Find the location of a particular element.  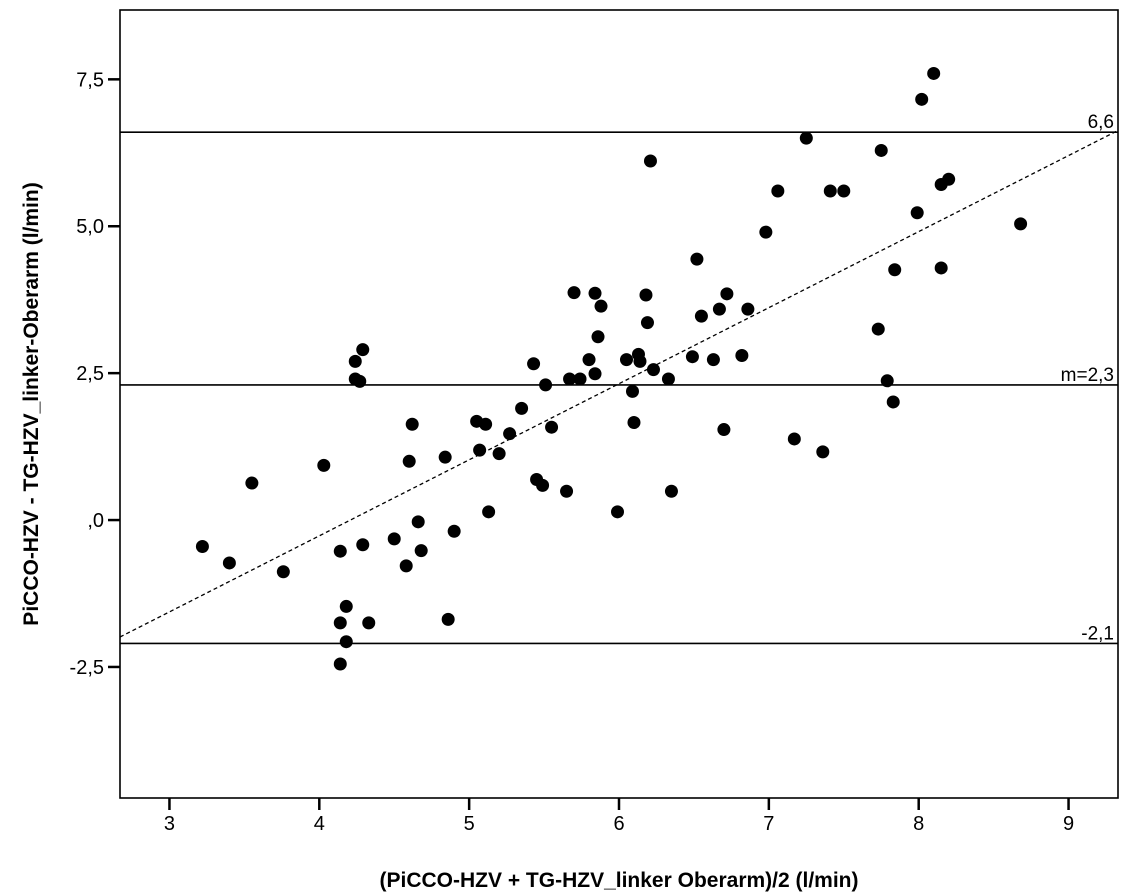

y-axis-ticks: -2,5 ,0 2,5 5,0 7,5 is located at coordinates (95, 374).